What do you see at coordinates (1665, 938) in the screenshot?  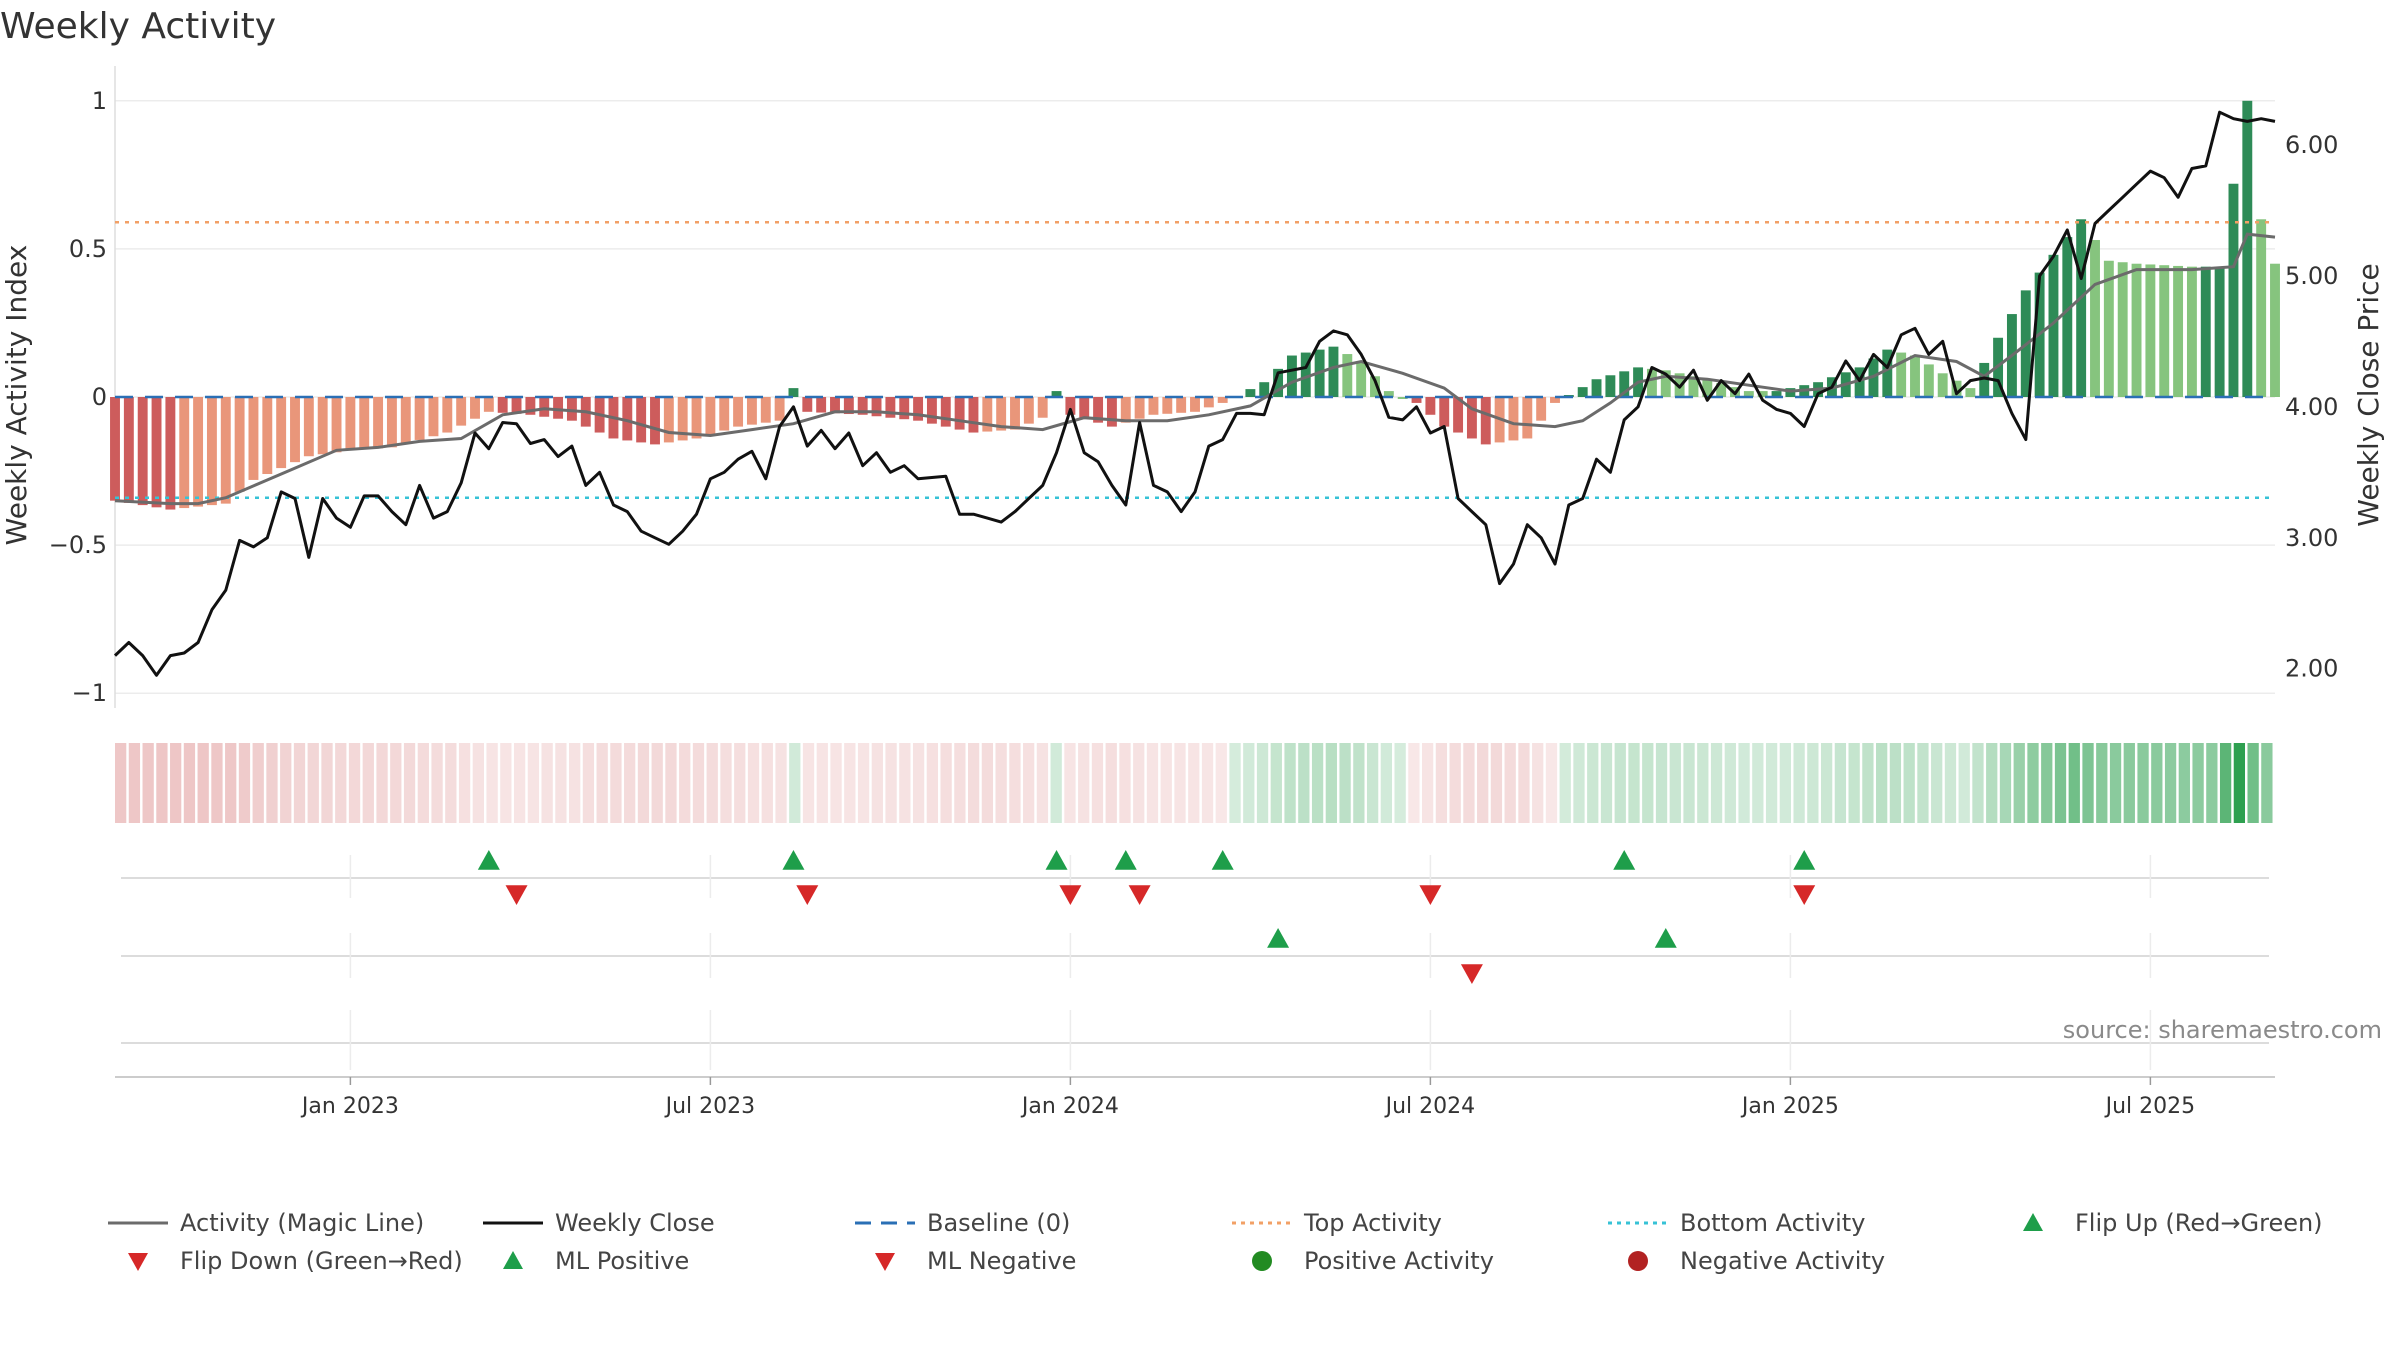 I see `ml-positive-marker` at bounding box center [1665, 938].